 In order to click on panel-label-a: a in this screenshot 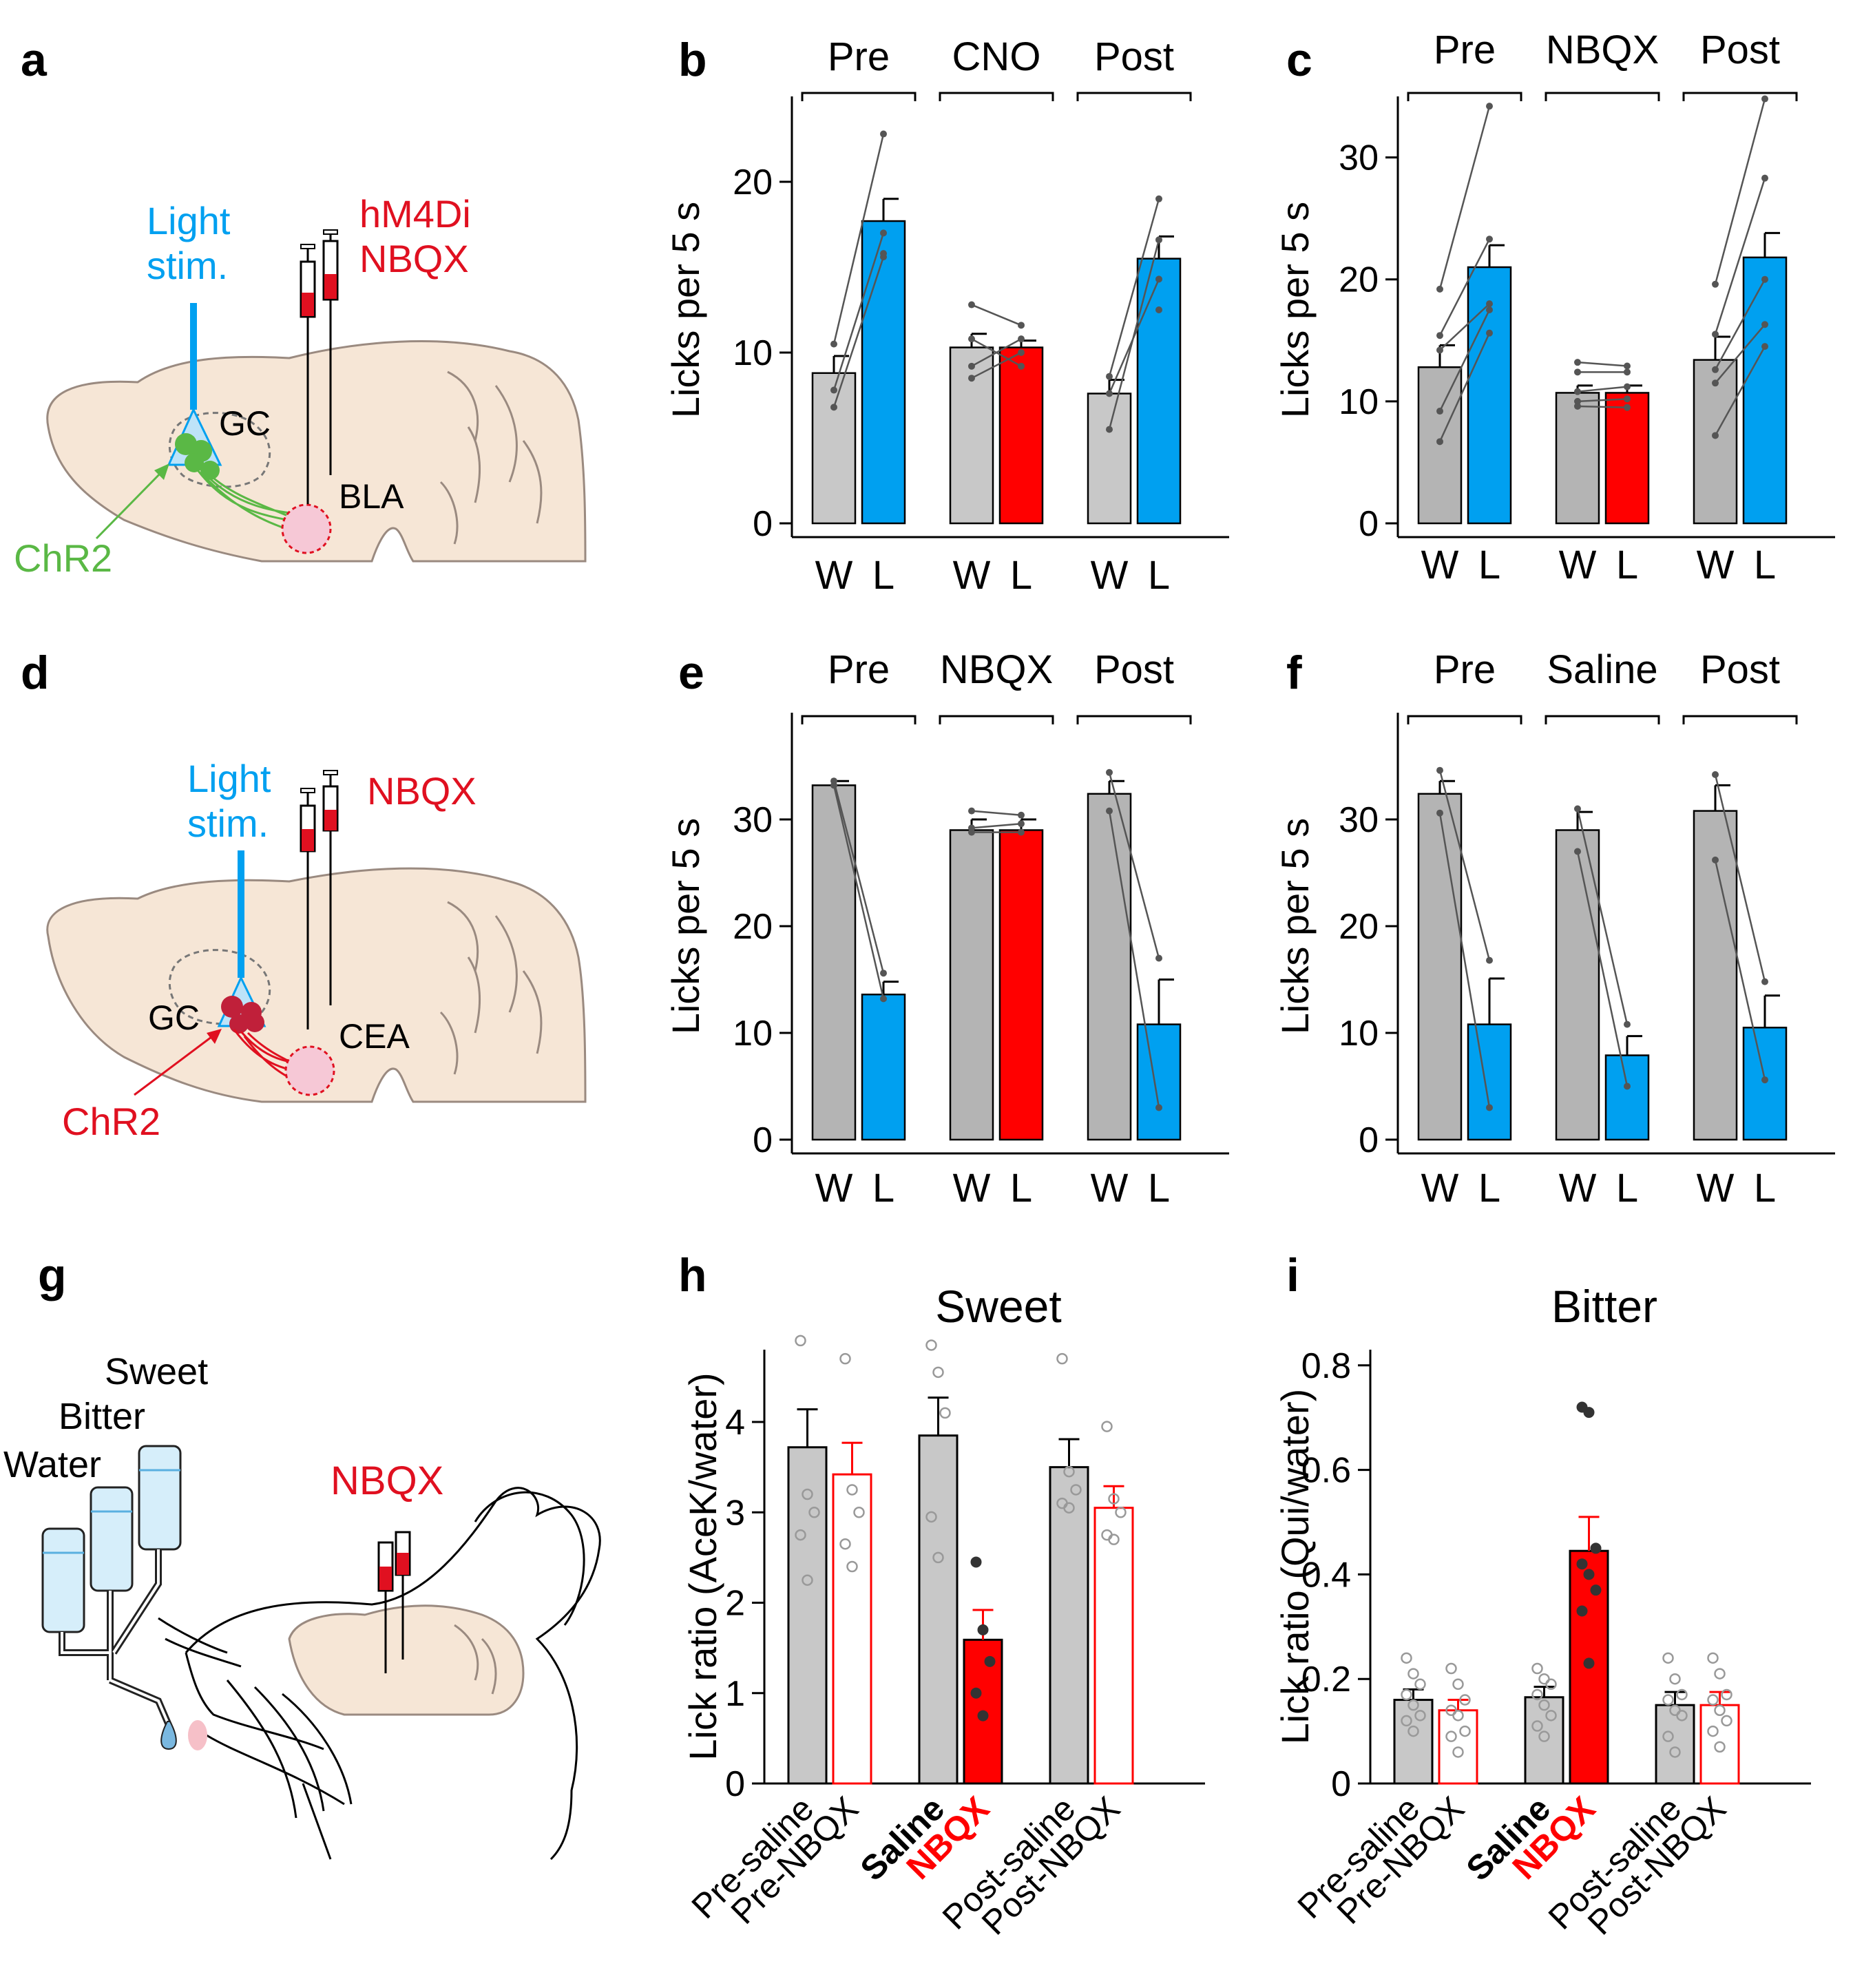, I will do `click(34, 60)`.